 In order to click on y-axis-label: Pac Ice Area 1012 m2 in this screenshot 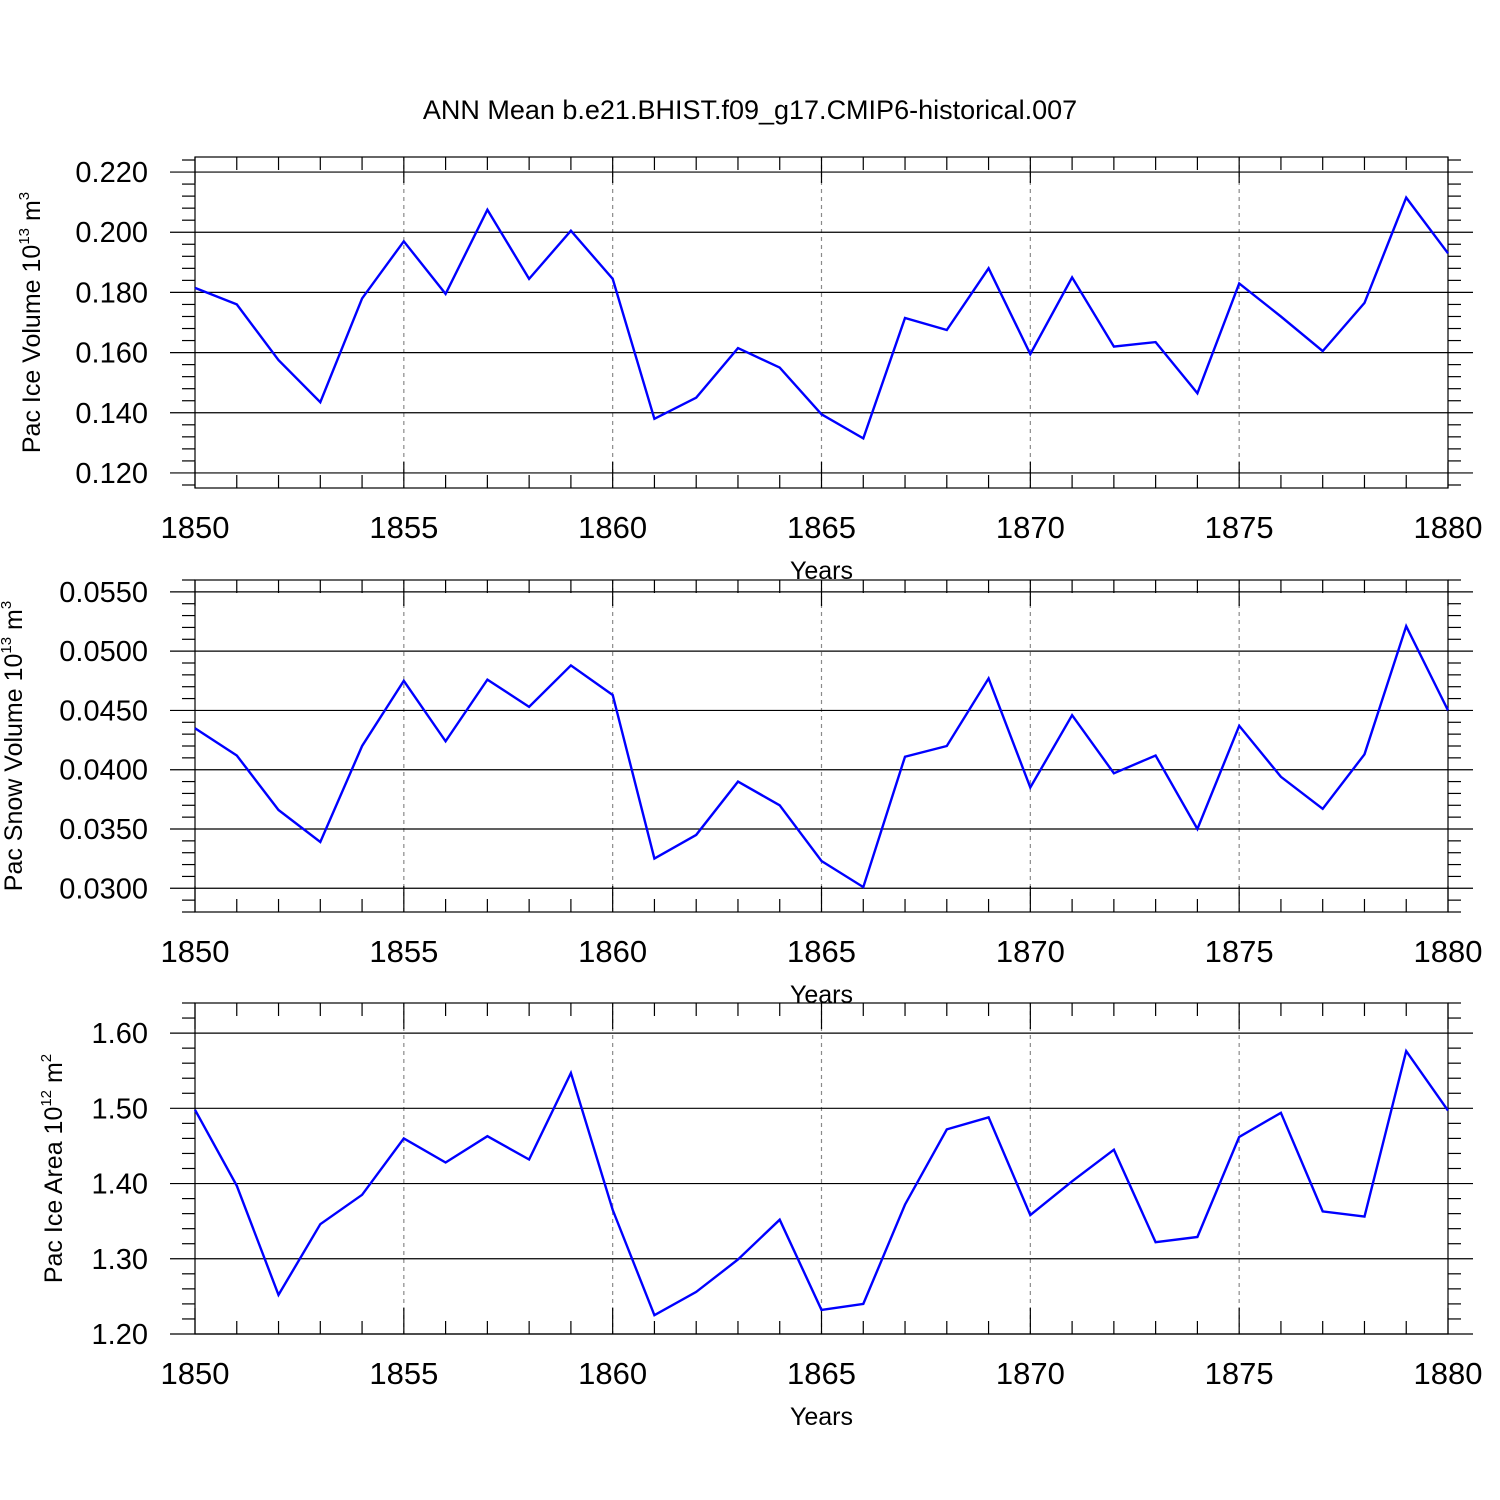, I will do `click(53, 1168)`.